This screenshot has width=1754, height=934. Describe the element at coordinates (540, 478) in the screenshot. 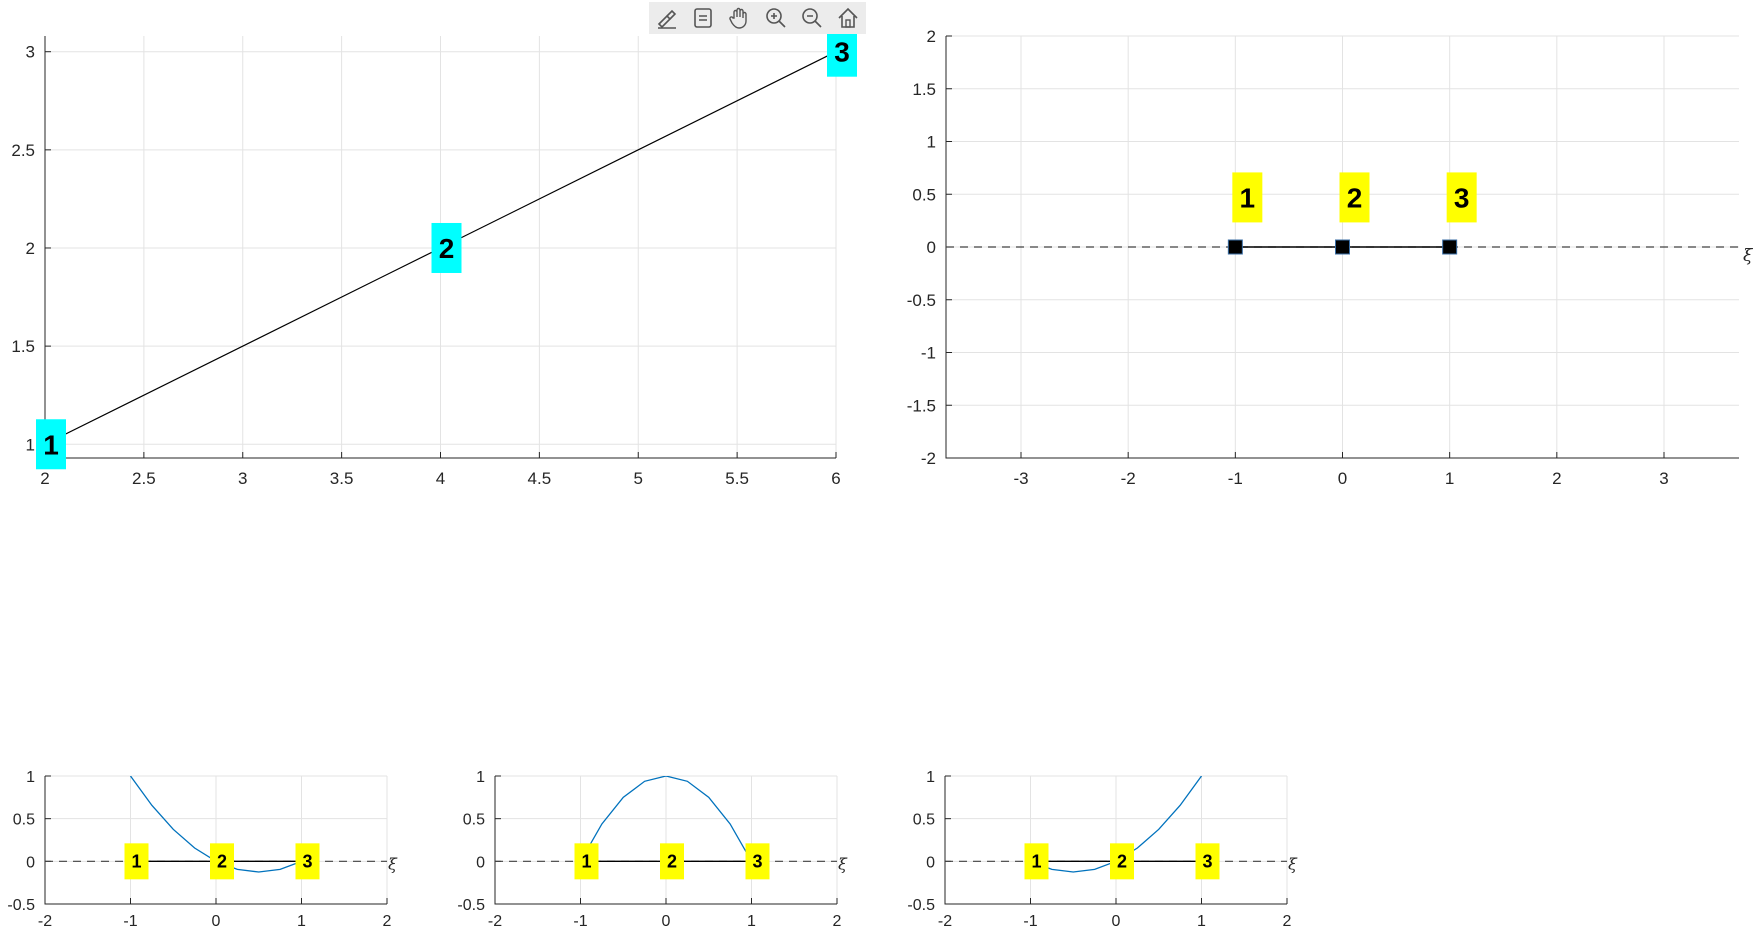

I see `x-tick-label: 4.5` at that location.